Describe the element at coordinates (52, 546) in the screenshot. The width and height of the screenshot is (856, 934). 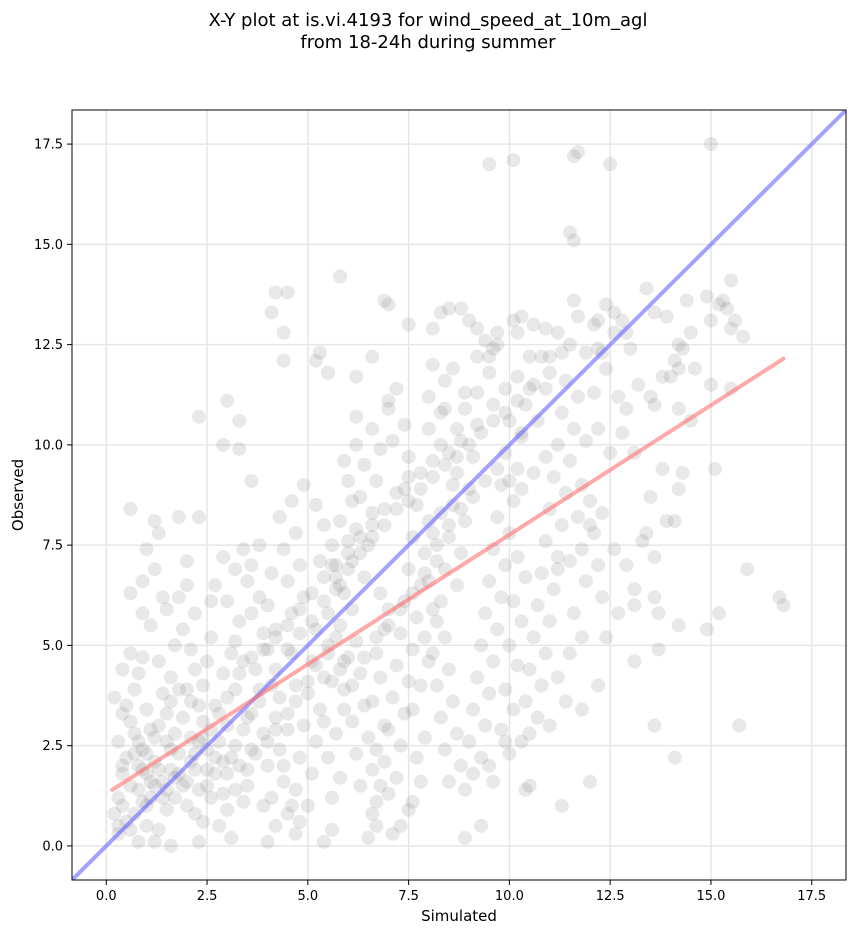
I see `y-tick-label: 7.5` at that location.